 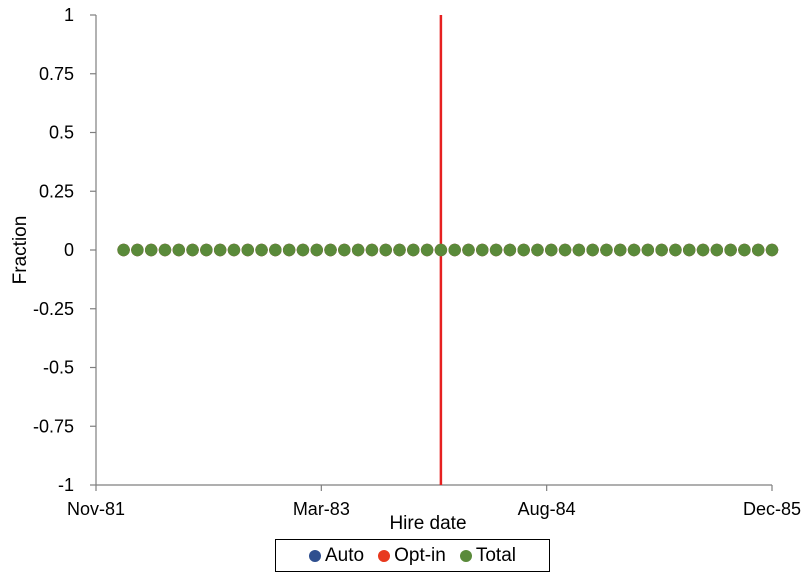 What do you see at coordinates (61, 133) in the screenshot?
I see `y-tick-label: 0.5` at bounding box center [61, 133].